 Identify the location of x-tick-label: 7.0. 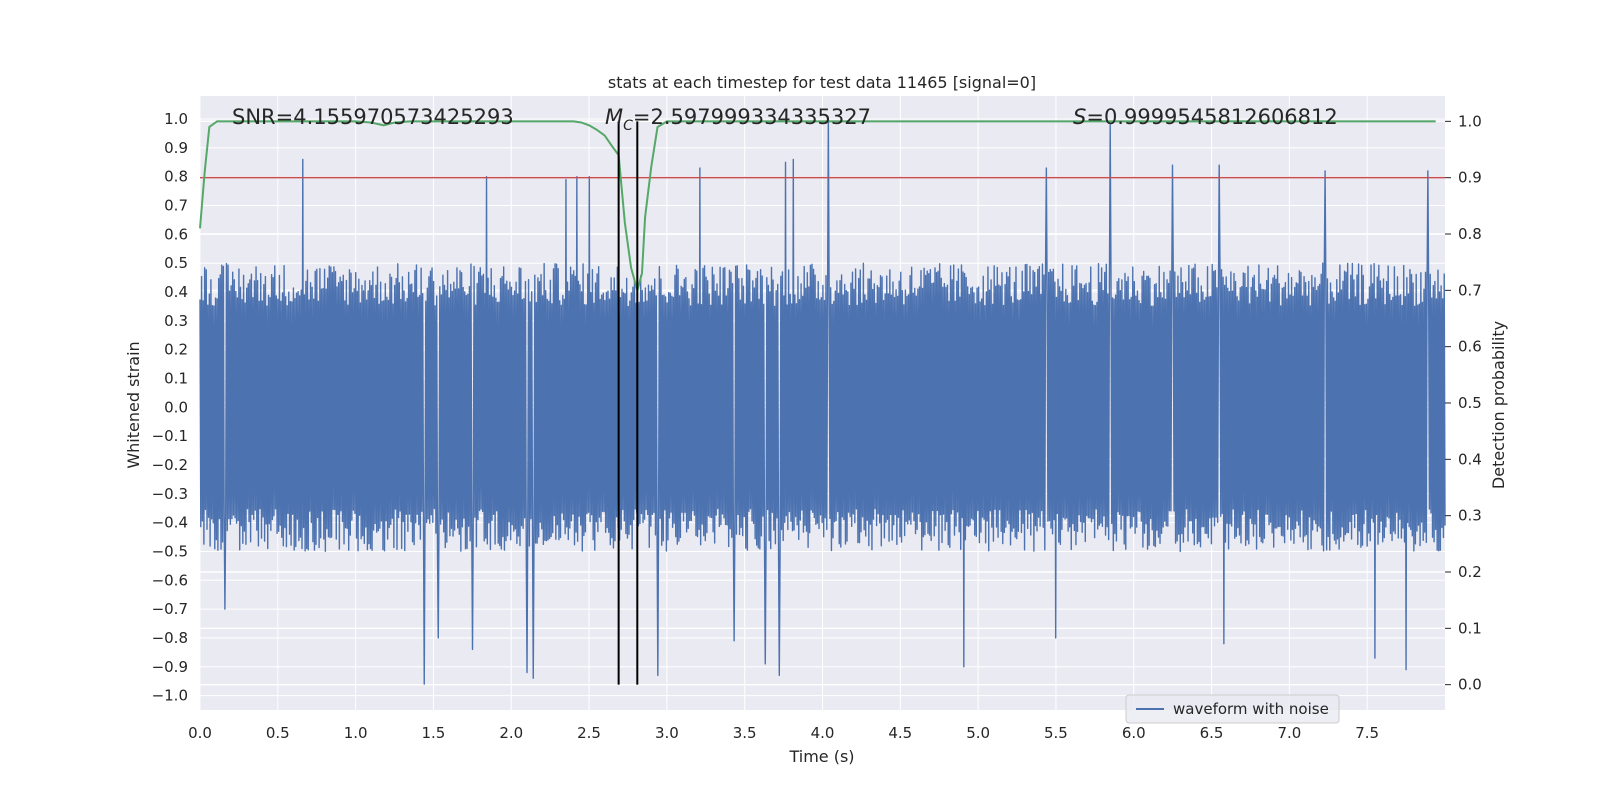
(1289, 733).